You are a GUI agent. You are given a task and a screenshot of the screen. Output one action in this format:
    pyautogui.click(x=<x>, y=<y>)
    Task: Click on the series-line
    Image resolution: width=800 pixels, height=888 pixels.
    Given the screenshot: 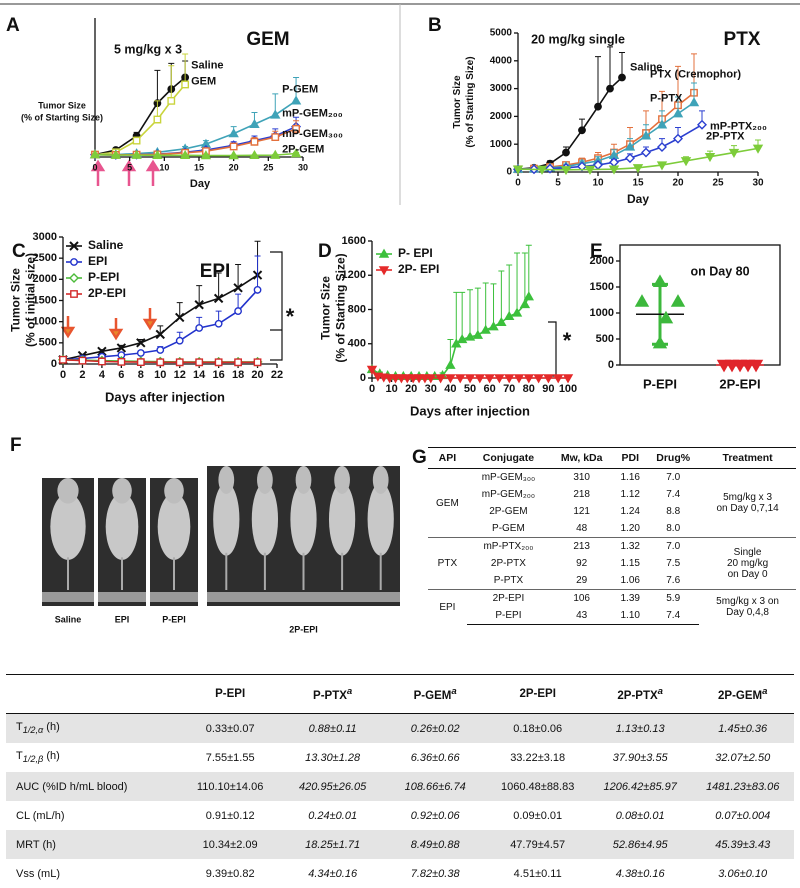 What is the action you would take?
    pyautogui.click(x=606, y=136)
    